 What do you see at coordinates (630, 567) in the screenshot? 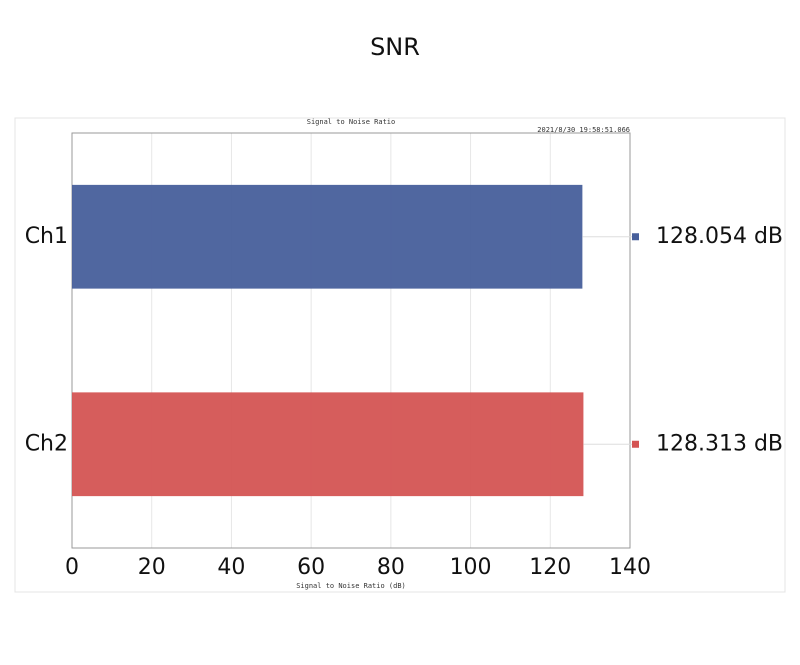
I see `x-tick-label: 140` at bounding box center [630, 567].